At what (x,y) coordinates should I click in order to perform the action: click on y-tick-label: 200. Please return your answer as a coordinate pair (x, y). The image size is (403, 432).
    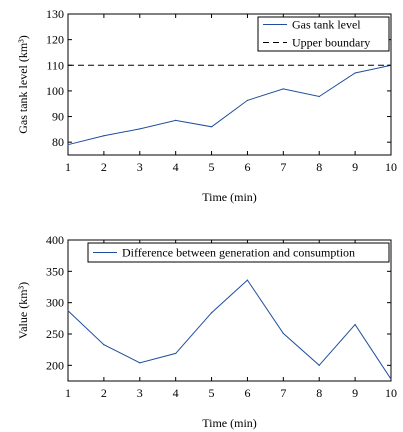
    Looking at the image, I should click on (55, 365).